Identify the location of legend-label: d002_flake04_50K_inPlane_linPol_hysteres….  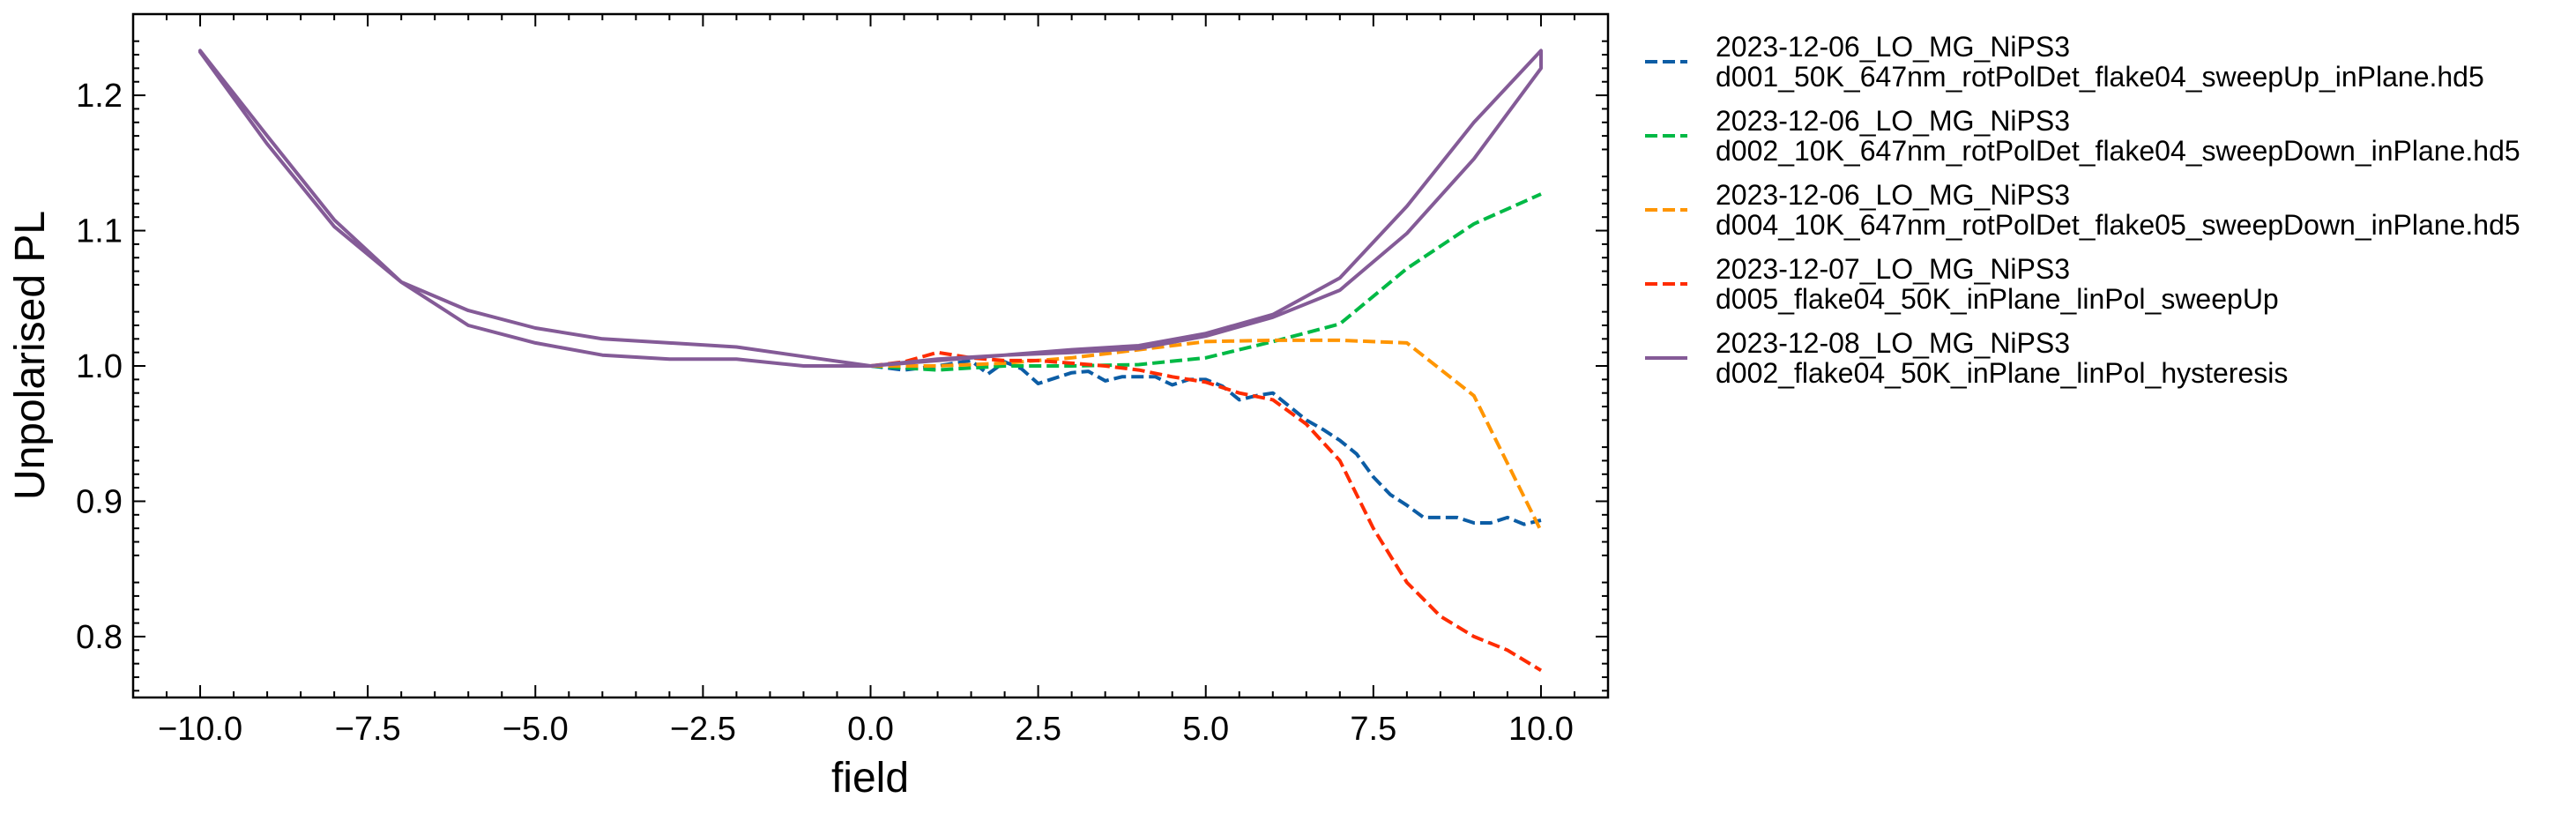
(2002, 373).